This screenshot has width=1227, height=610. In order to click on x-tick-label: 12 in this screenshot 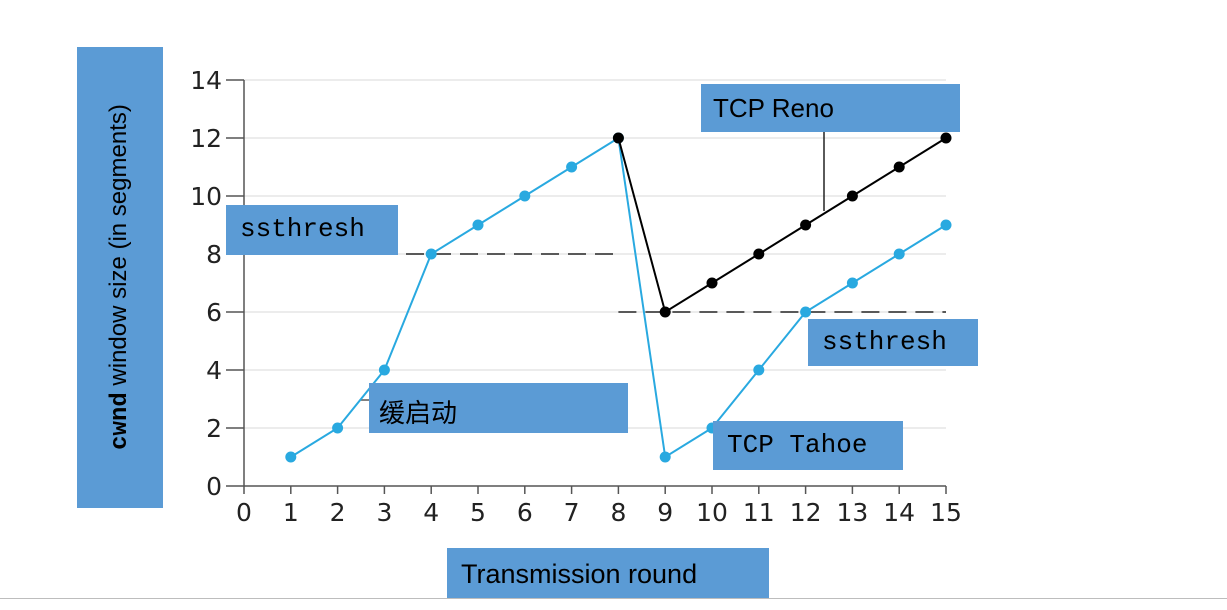, I will do `click(806, 512)`.